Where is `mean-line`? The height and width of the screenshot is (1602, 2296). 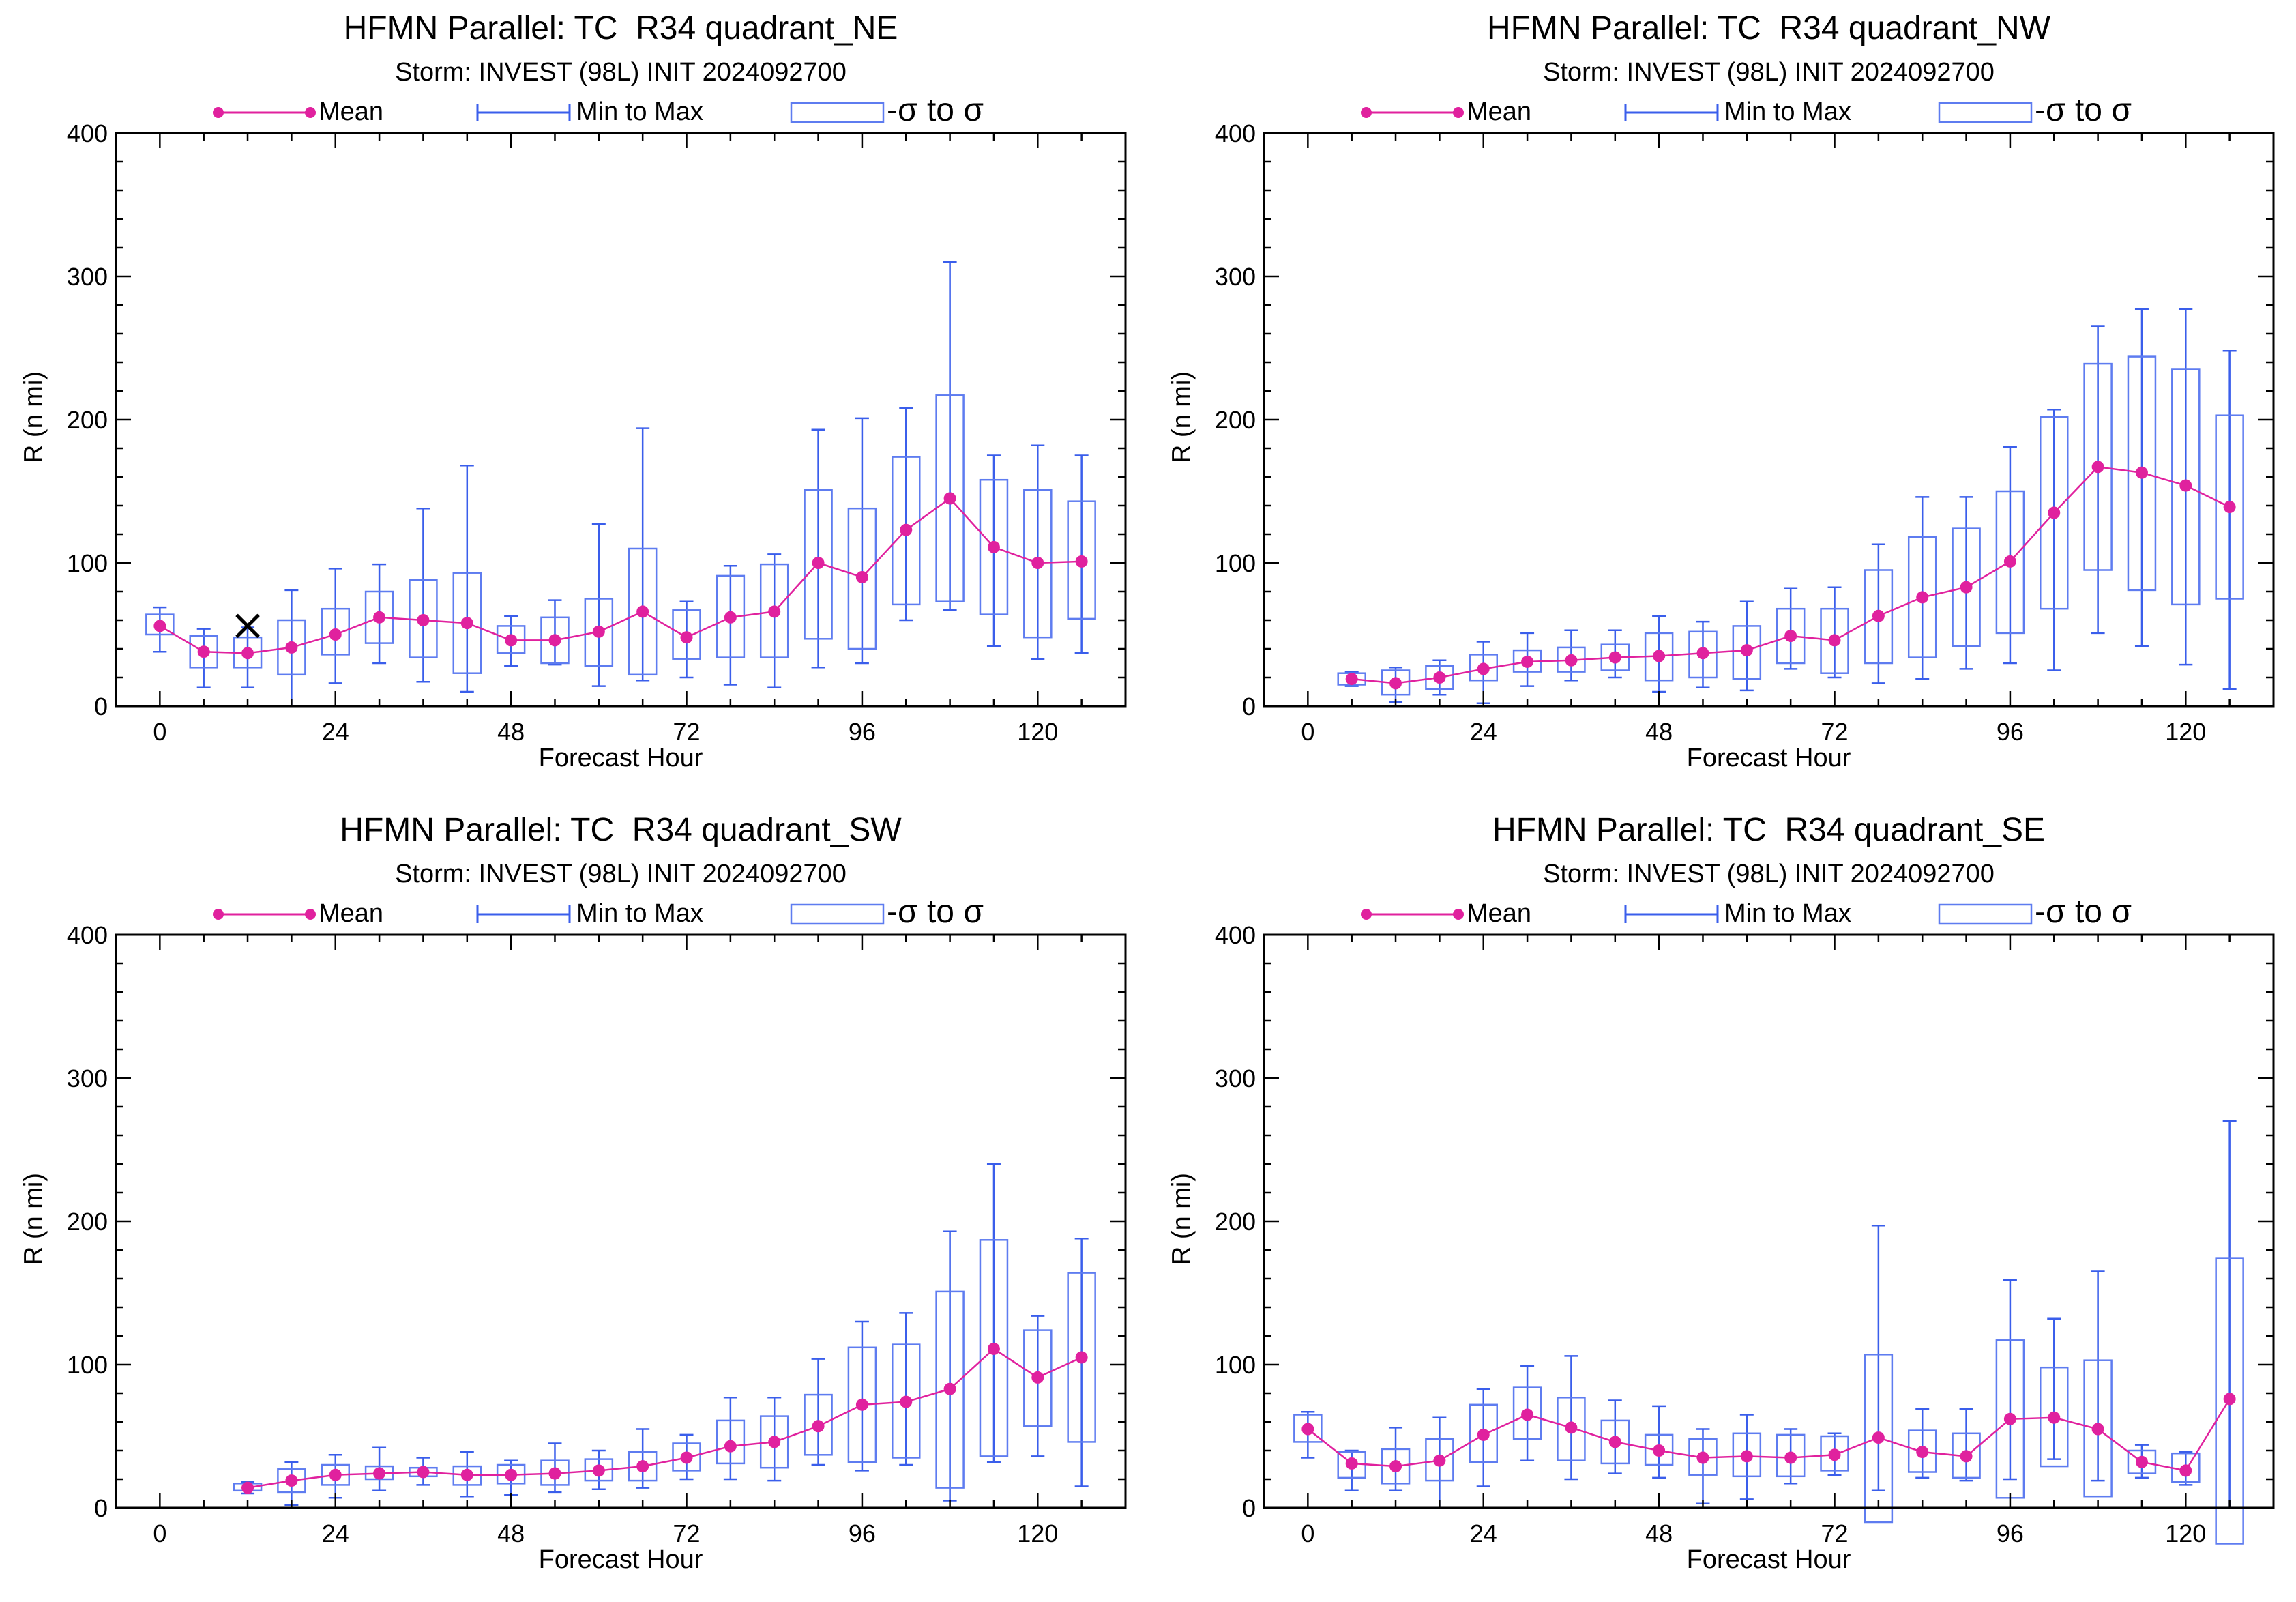
mean-line is located at coordinates (665, 1418).